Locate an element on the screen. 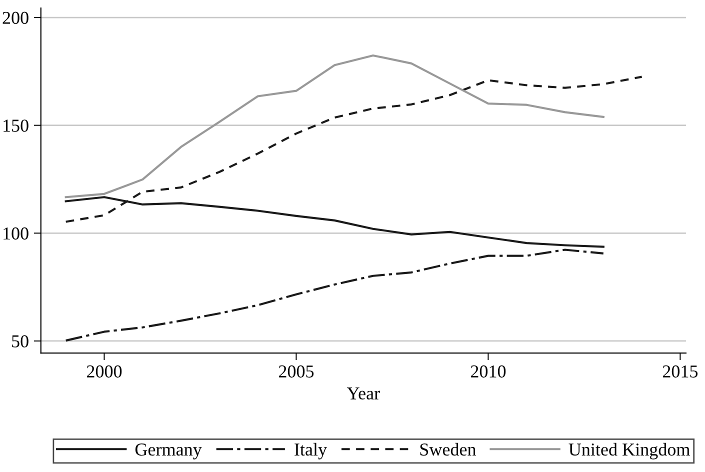 This screenshot has height=472, width=705. legend-label: Italy is located at coordinates (310, 451).